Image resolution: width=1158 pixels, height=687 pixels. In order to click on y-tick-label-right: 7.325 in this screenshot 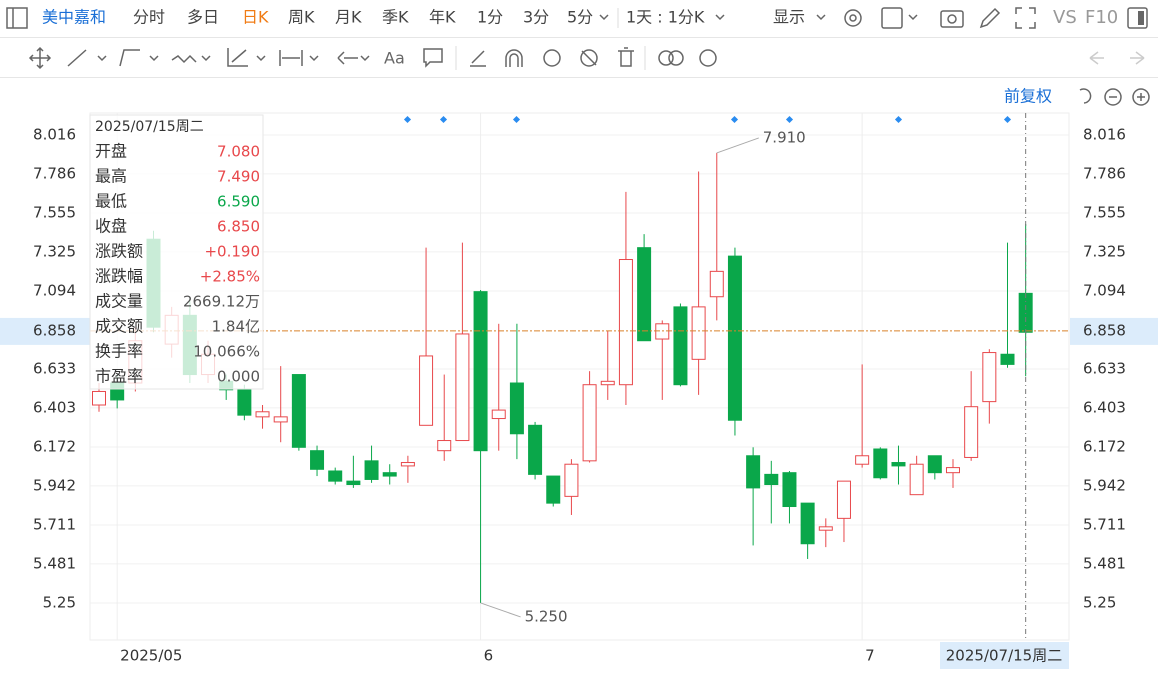, I will do `click(1104, 251)`.